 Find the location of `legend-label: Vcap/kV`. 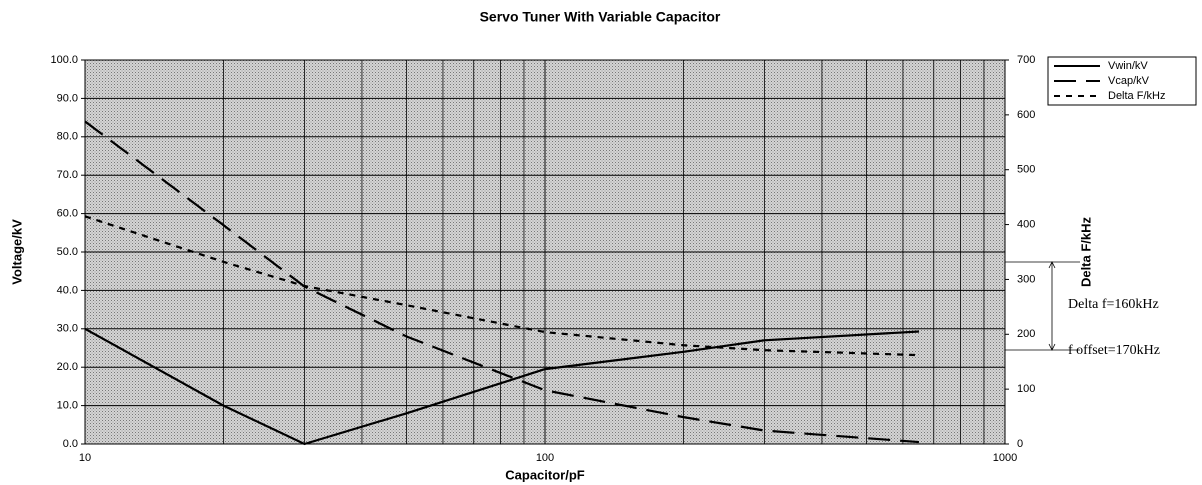

legend-label: Vcap/kV is located at coordinates (1129, 81).